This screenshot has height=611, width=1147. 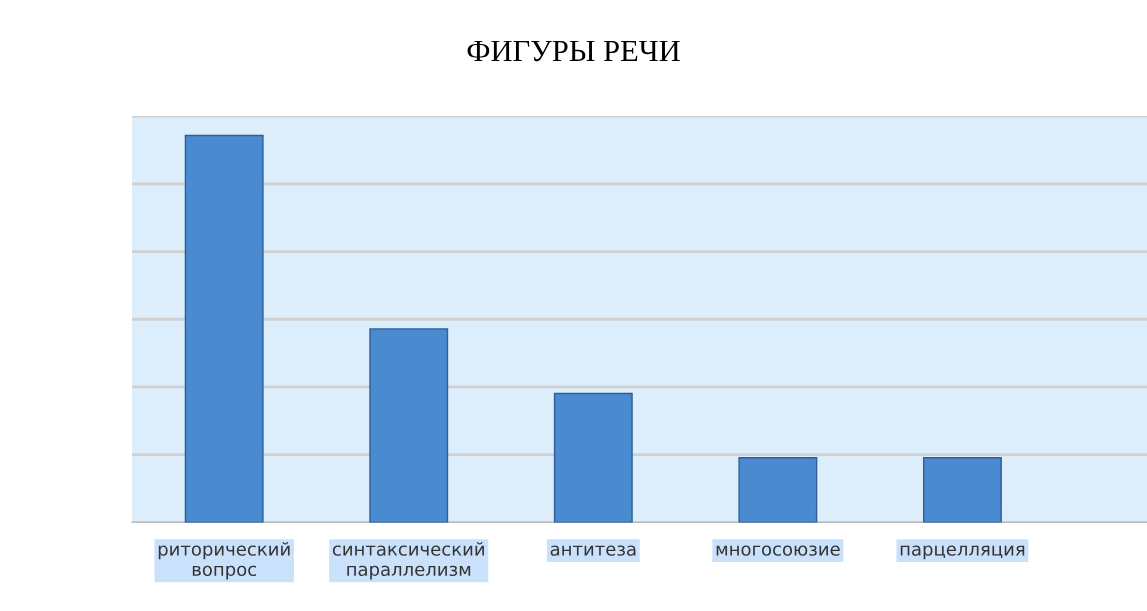 What do you see at coordinates (573, 51) in the screenshot?
I see `chart-title: ФИГУРЫ РЕЧИ` at bounding box center [573, 51].